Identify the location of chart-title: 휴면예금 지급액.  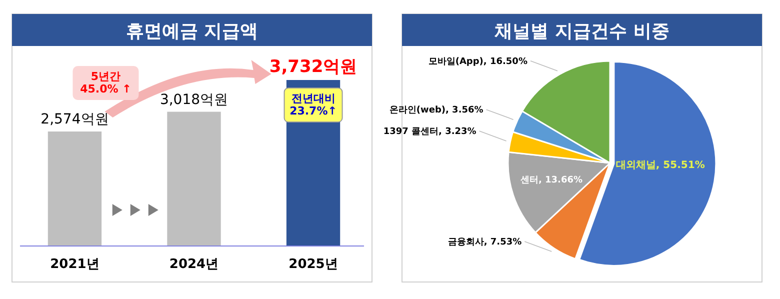
(192, 31).